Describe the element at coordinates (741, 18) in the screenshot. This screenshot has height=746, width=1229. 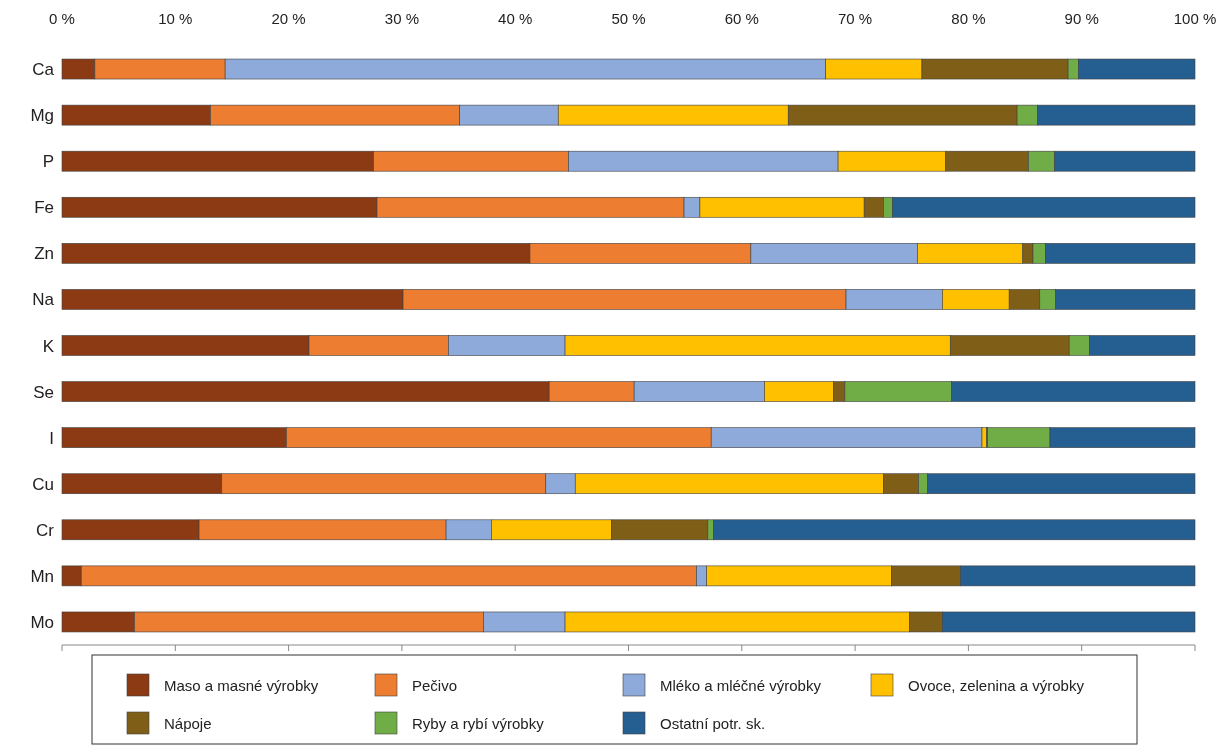
I see `x-tick-label: 60 %` at that location.